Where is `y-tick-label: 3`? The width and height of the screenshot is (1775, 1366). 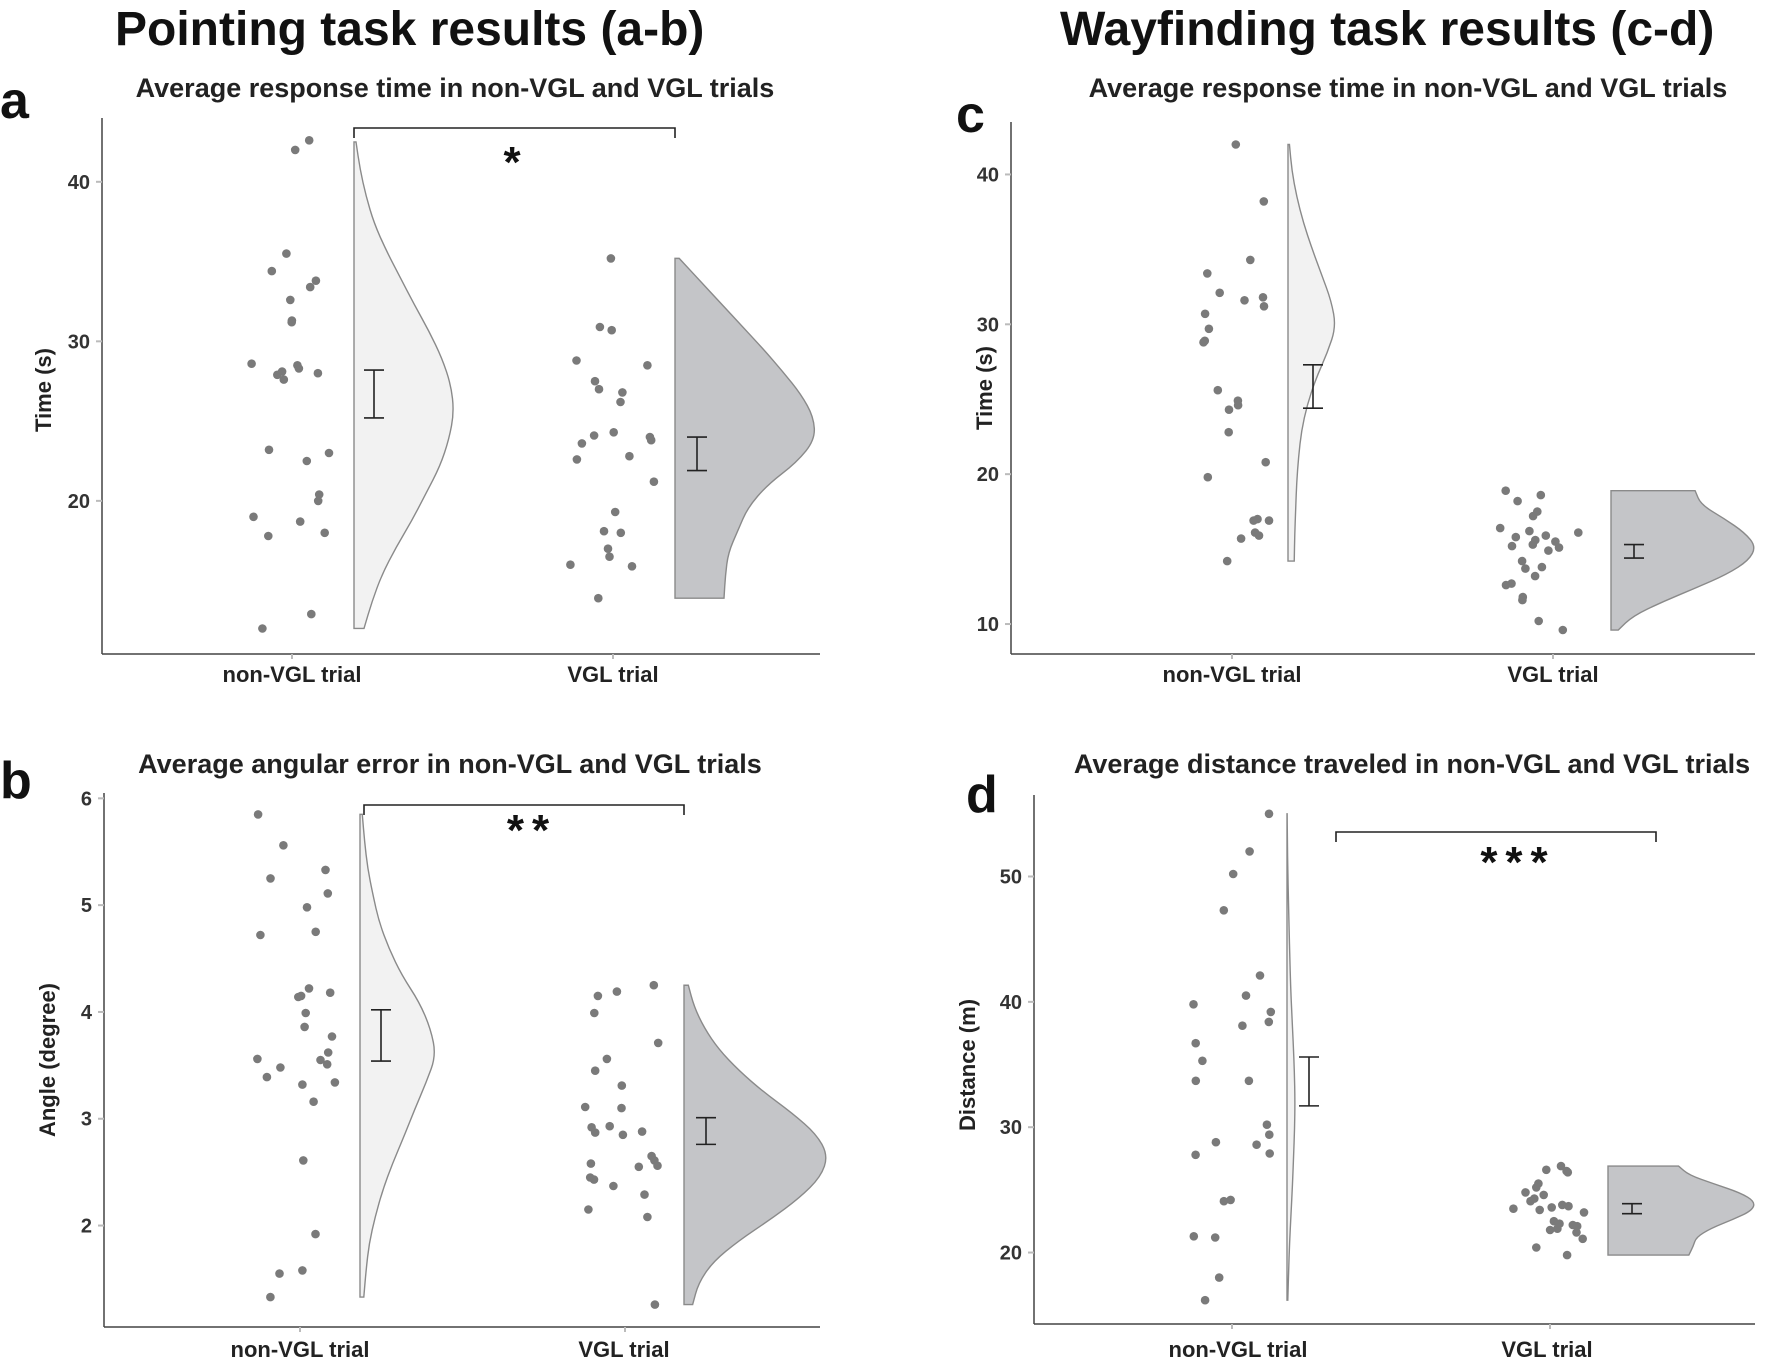
y-tick-label: 3 is located at coordinates (86, 1120).